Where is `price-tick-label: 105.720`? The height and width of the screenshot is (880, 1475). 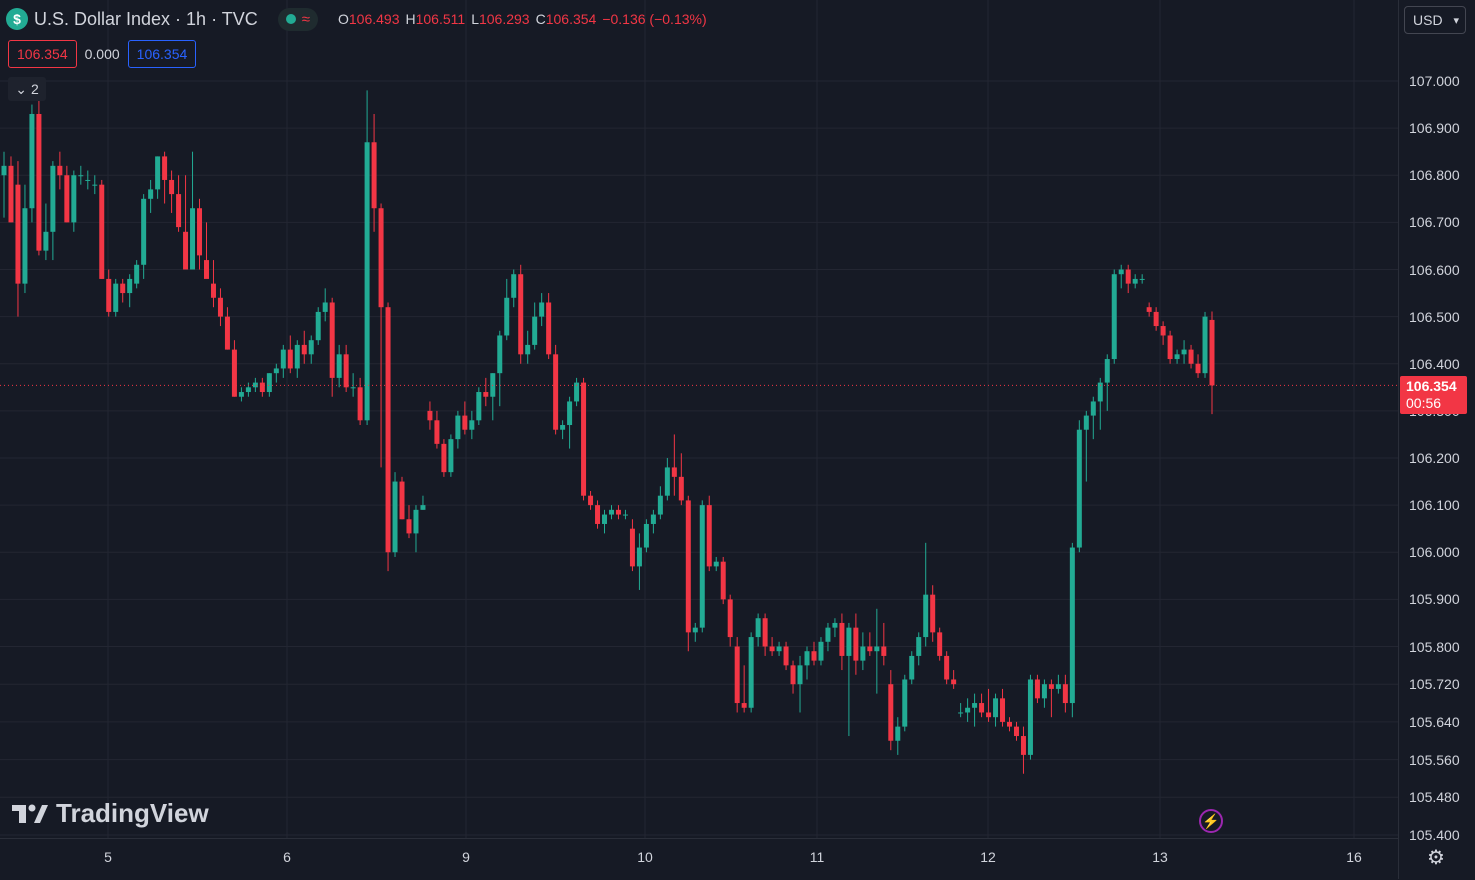 price-tick-label: 105.720 is located at coordinates (1434, 684).